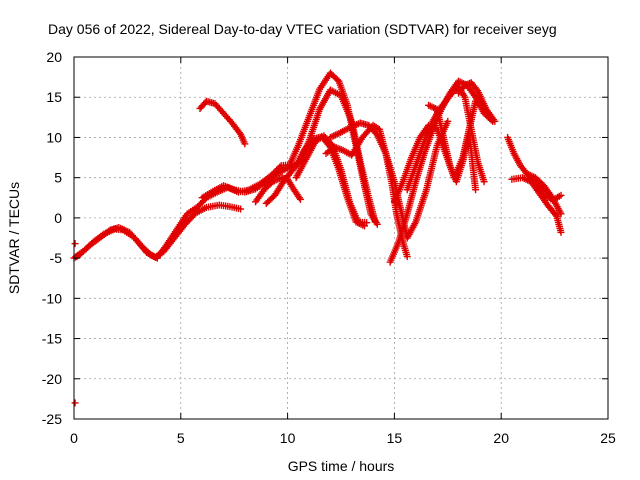 Image resolution: width=640 pixels, height=480 pixels. Describe the element at coordinates (181, 438) in the screenshot. I see `x-tick-label: 5` at that location.